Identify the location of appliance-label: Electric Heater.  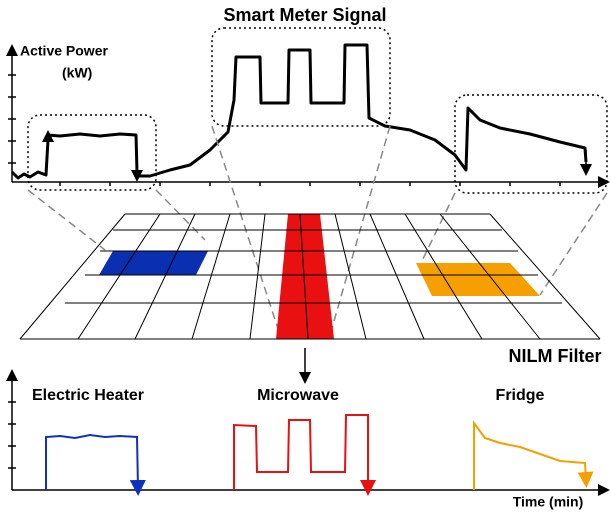
(88, 395).